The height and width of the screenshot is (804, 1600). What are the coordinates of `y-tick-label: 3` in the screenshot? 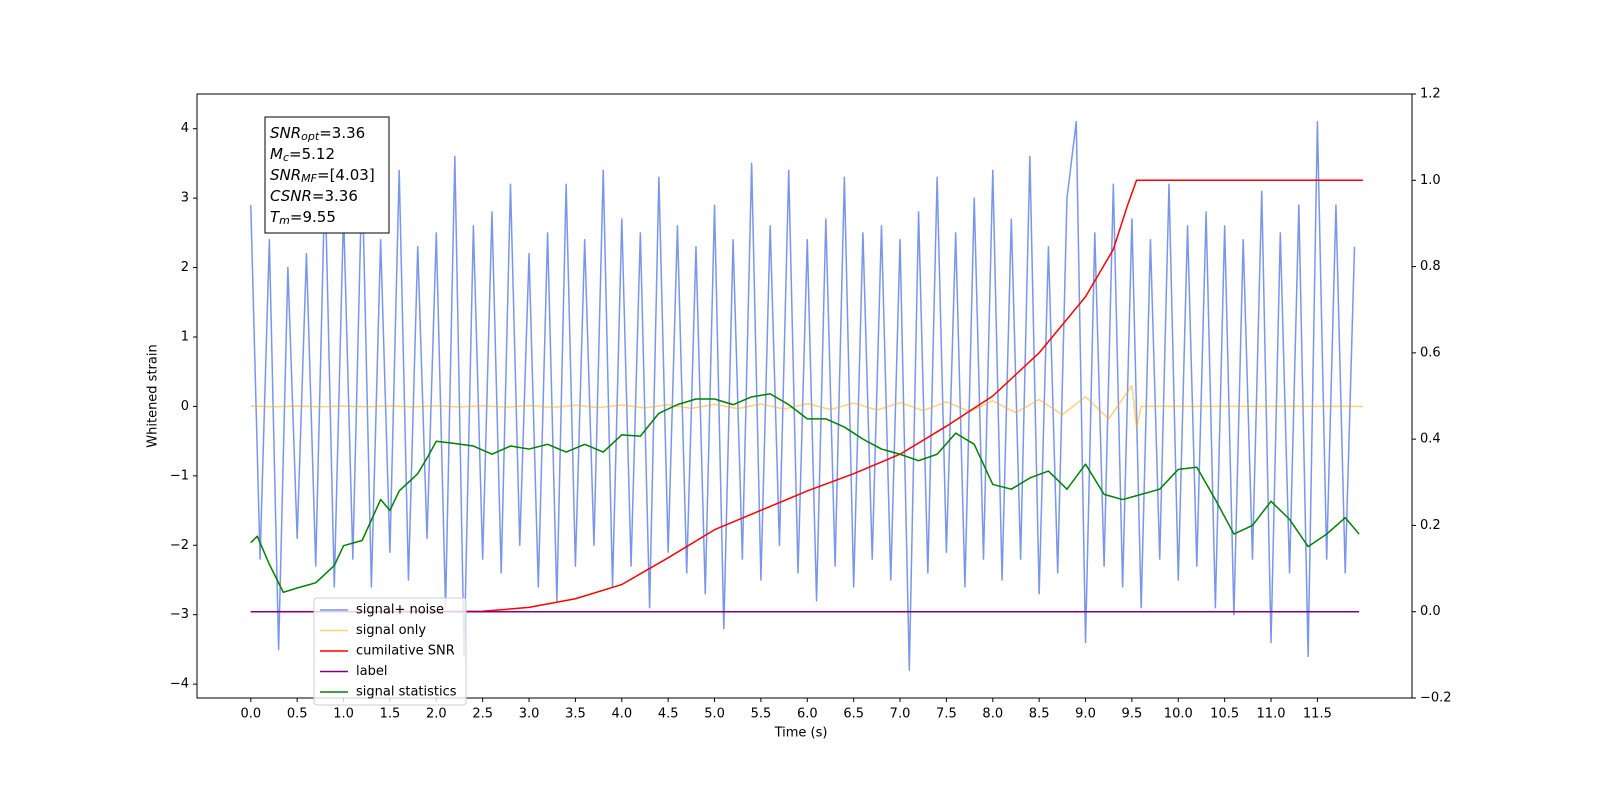 It's located at (185, 198).